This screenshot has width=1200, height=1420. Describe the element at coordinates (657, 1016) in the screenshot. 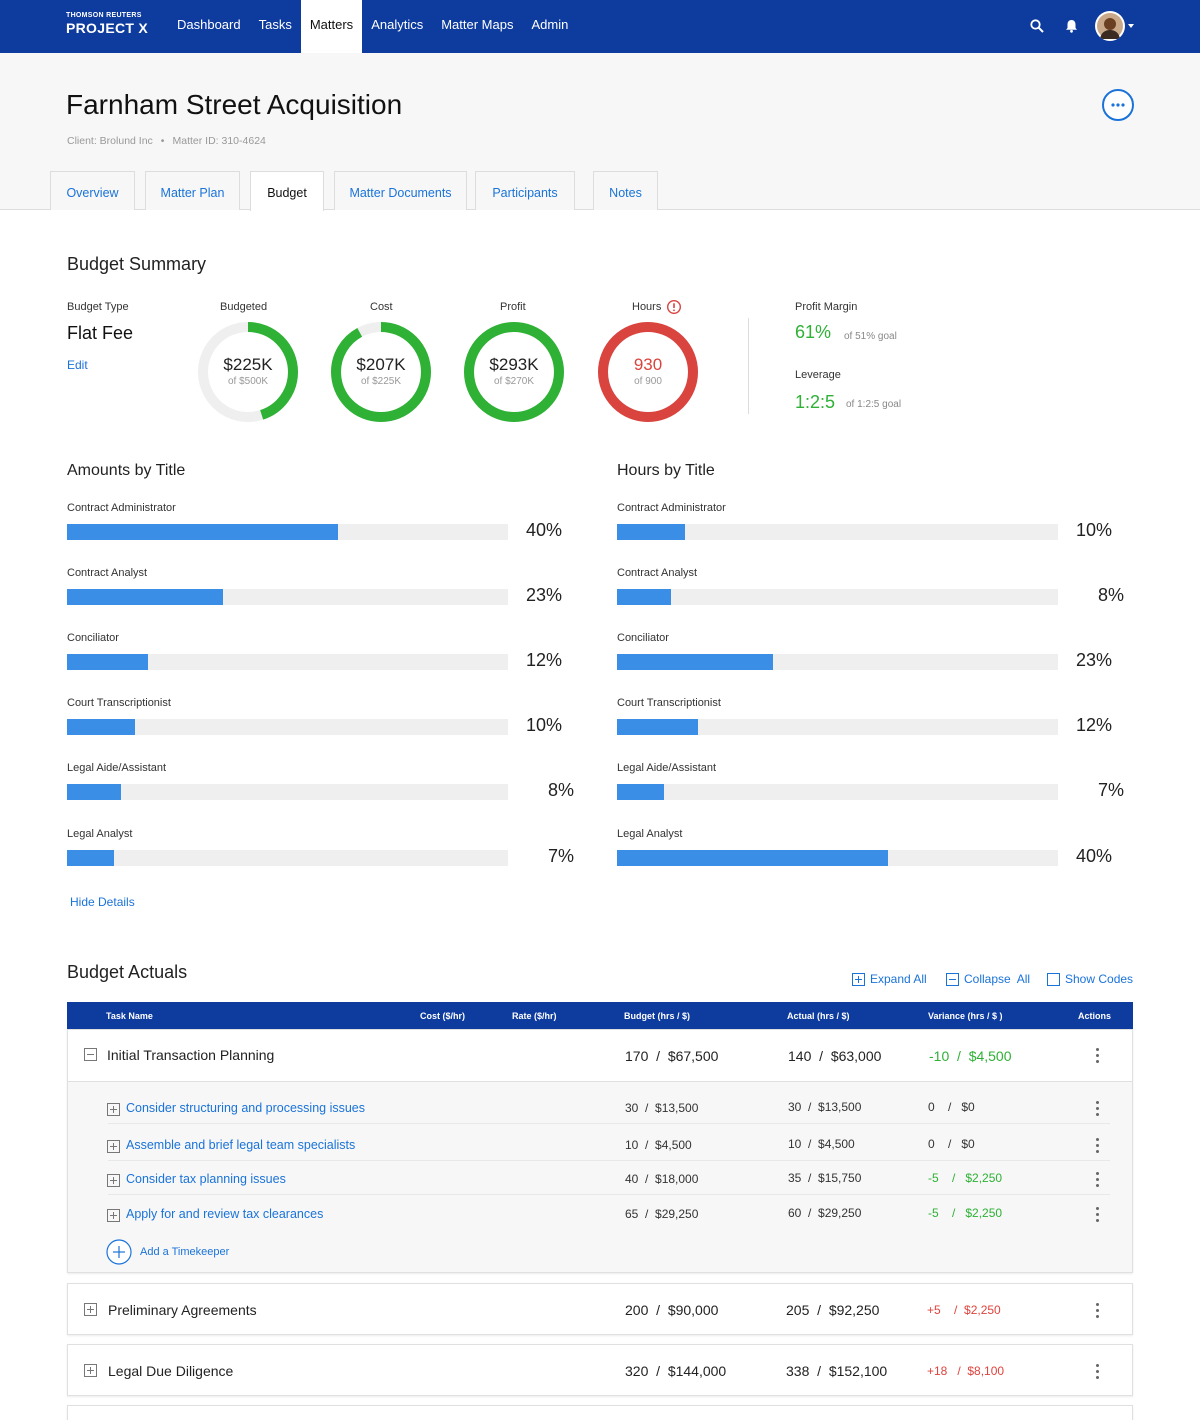

I see `col-budget: Budget (hrs / $)` at that location.